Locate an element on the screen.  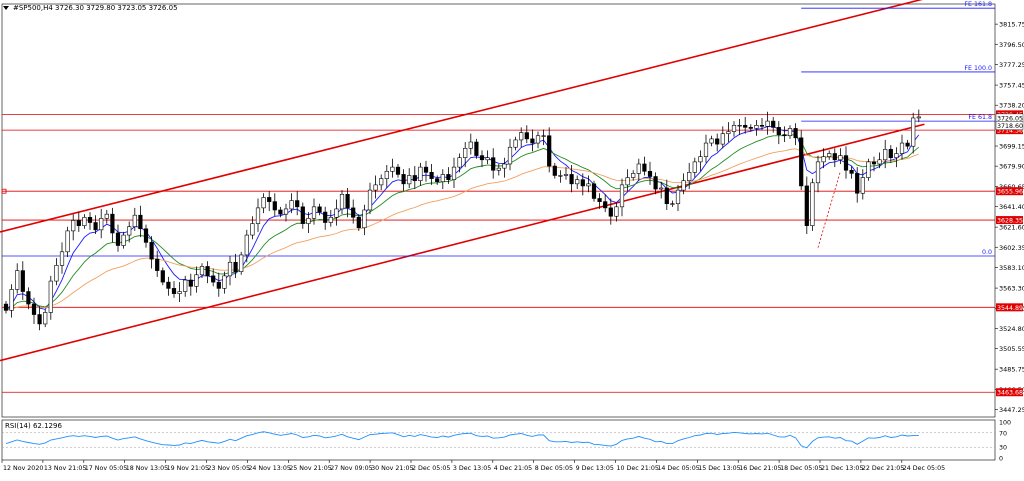
line-anchor-handle is located at coordinates (4, 191).